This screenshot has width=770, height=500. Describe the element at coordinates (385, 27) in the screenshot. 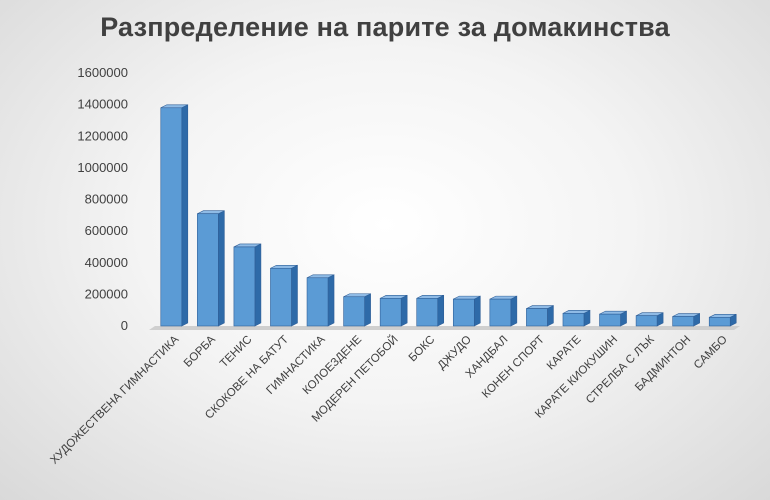

I see `chart-title: Разпределение на парите за домакинства` at that location.